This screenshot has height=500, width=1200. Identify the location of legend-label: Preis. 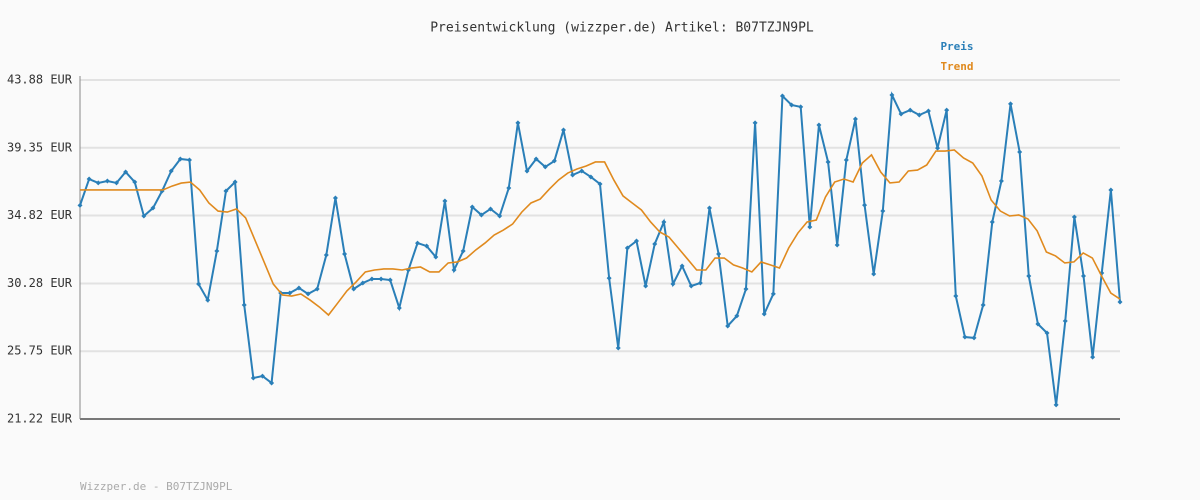
(956, 46).